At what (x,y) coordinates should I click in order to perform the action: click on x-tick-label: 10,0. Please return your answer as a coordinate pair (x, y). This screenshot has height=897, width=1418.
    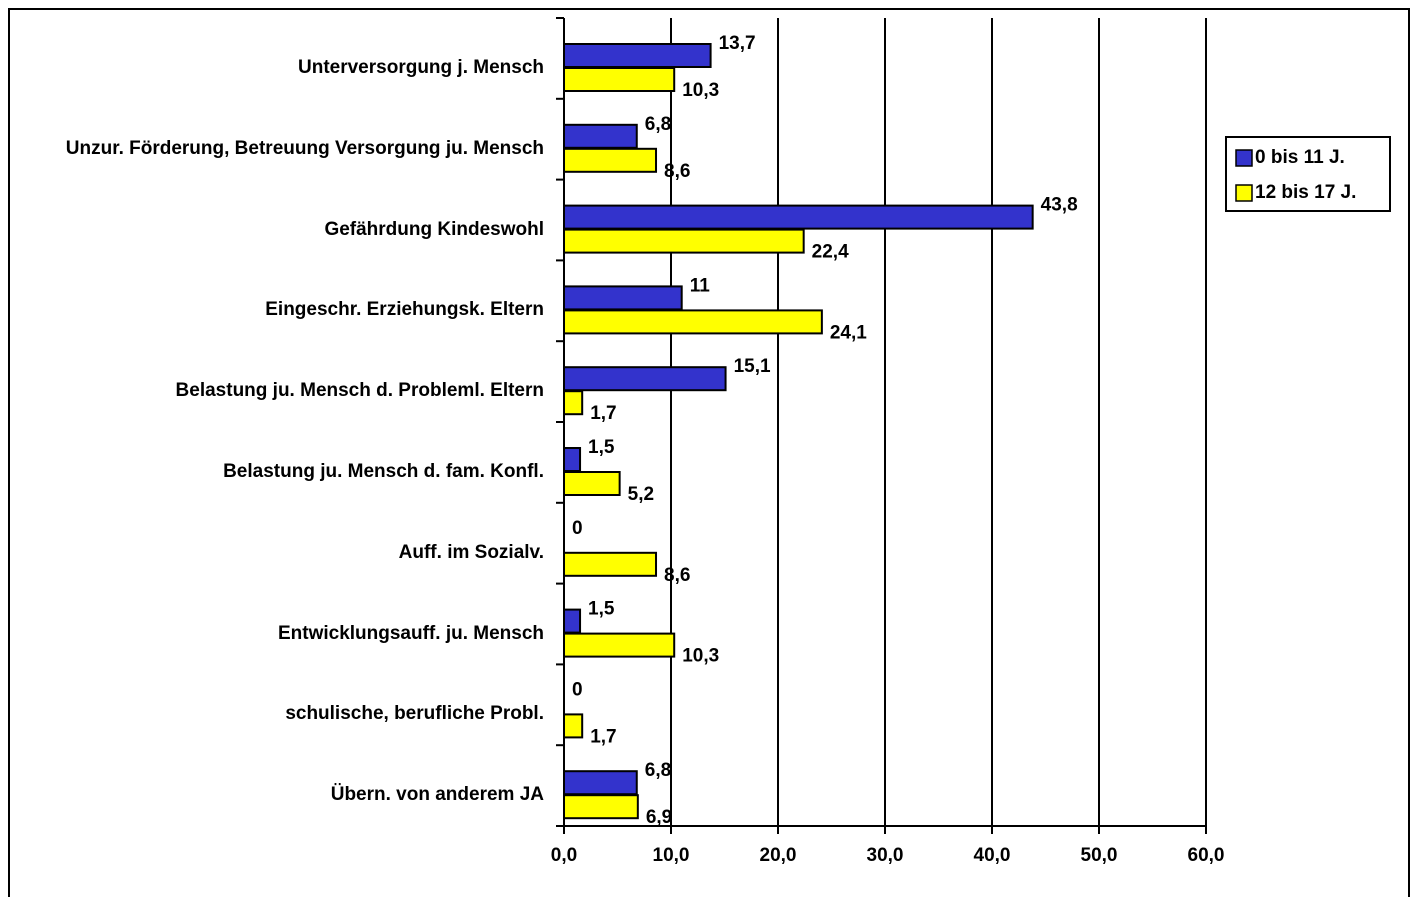
    Looking at the image, I should click on (671, 855).